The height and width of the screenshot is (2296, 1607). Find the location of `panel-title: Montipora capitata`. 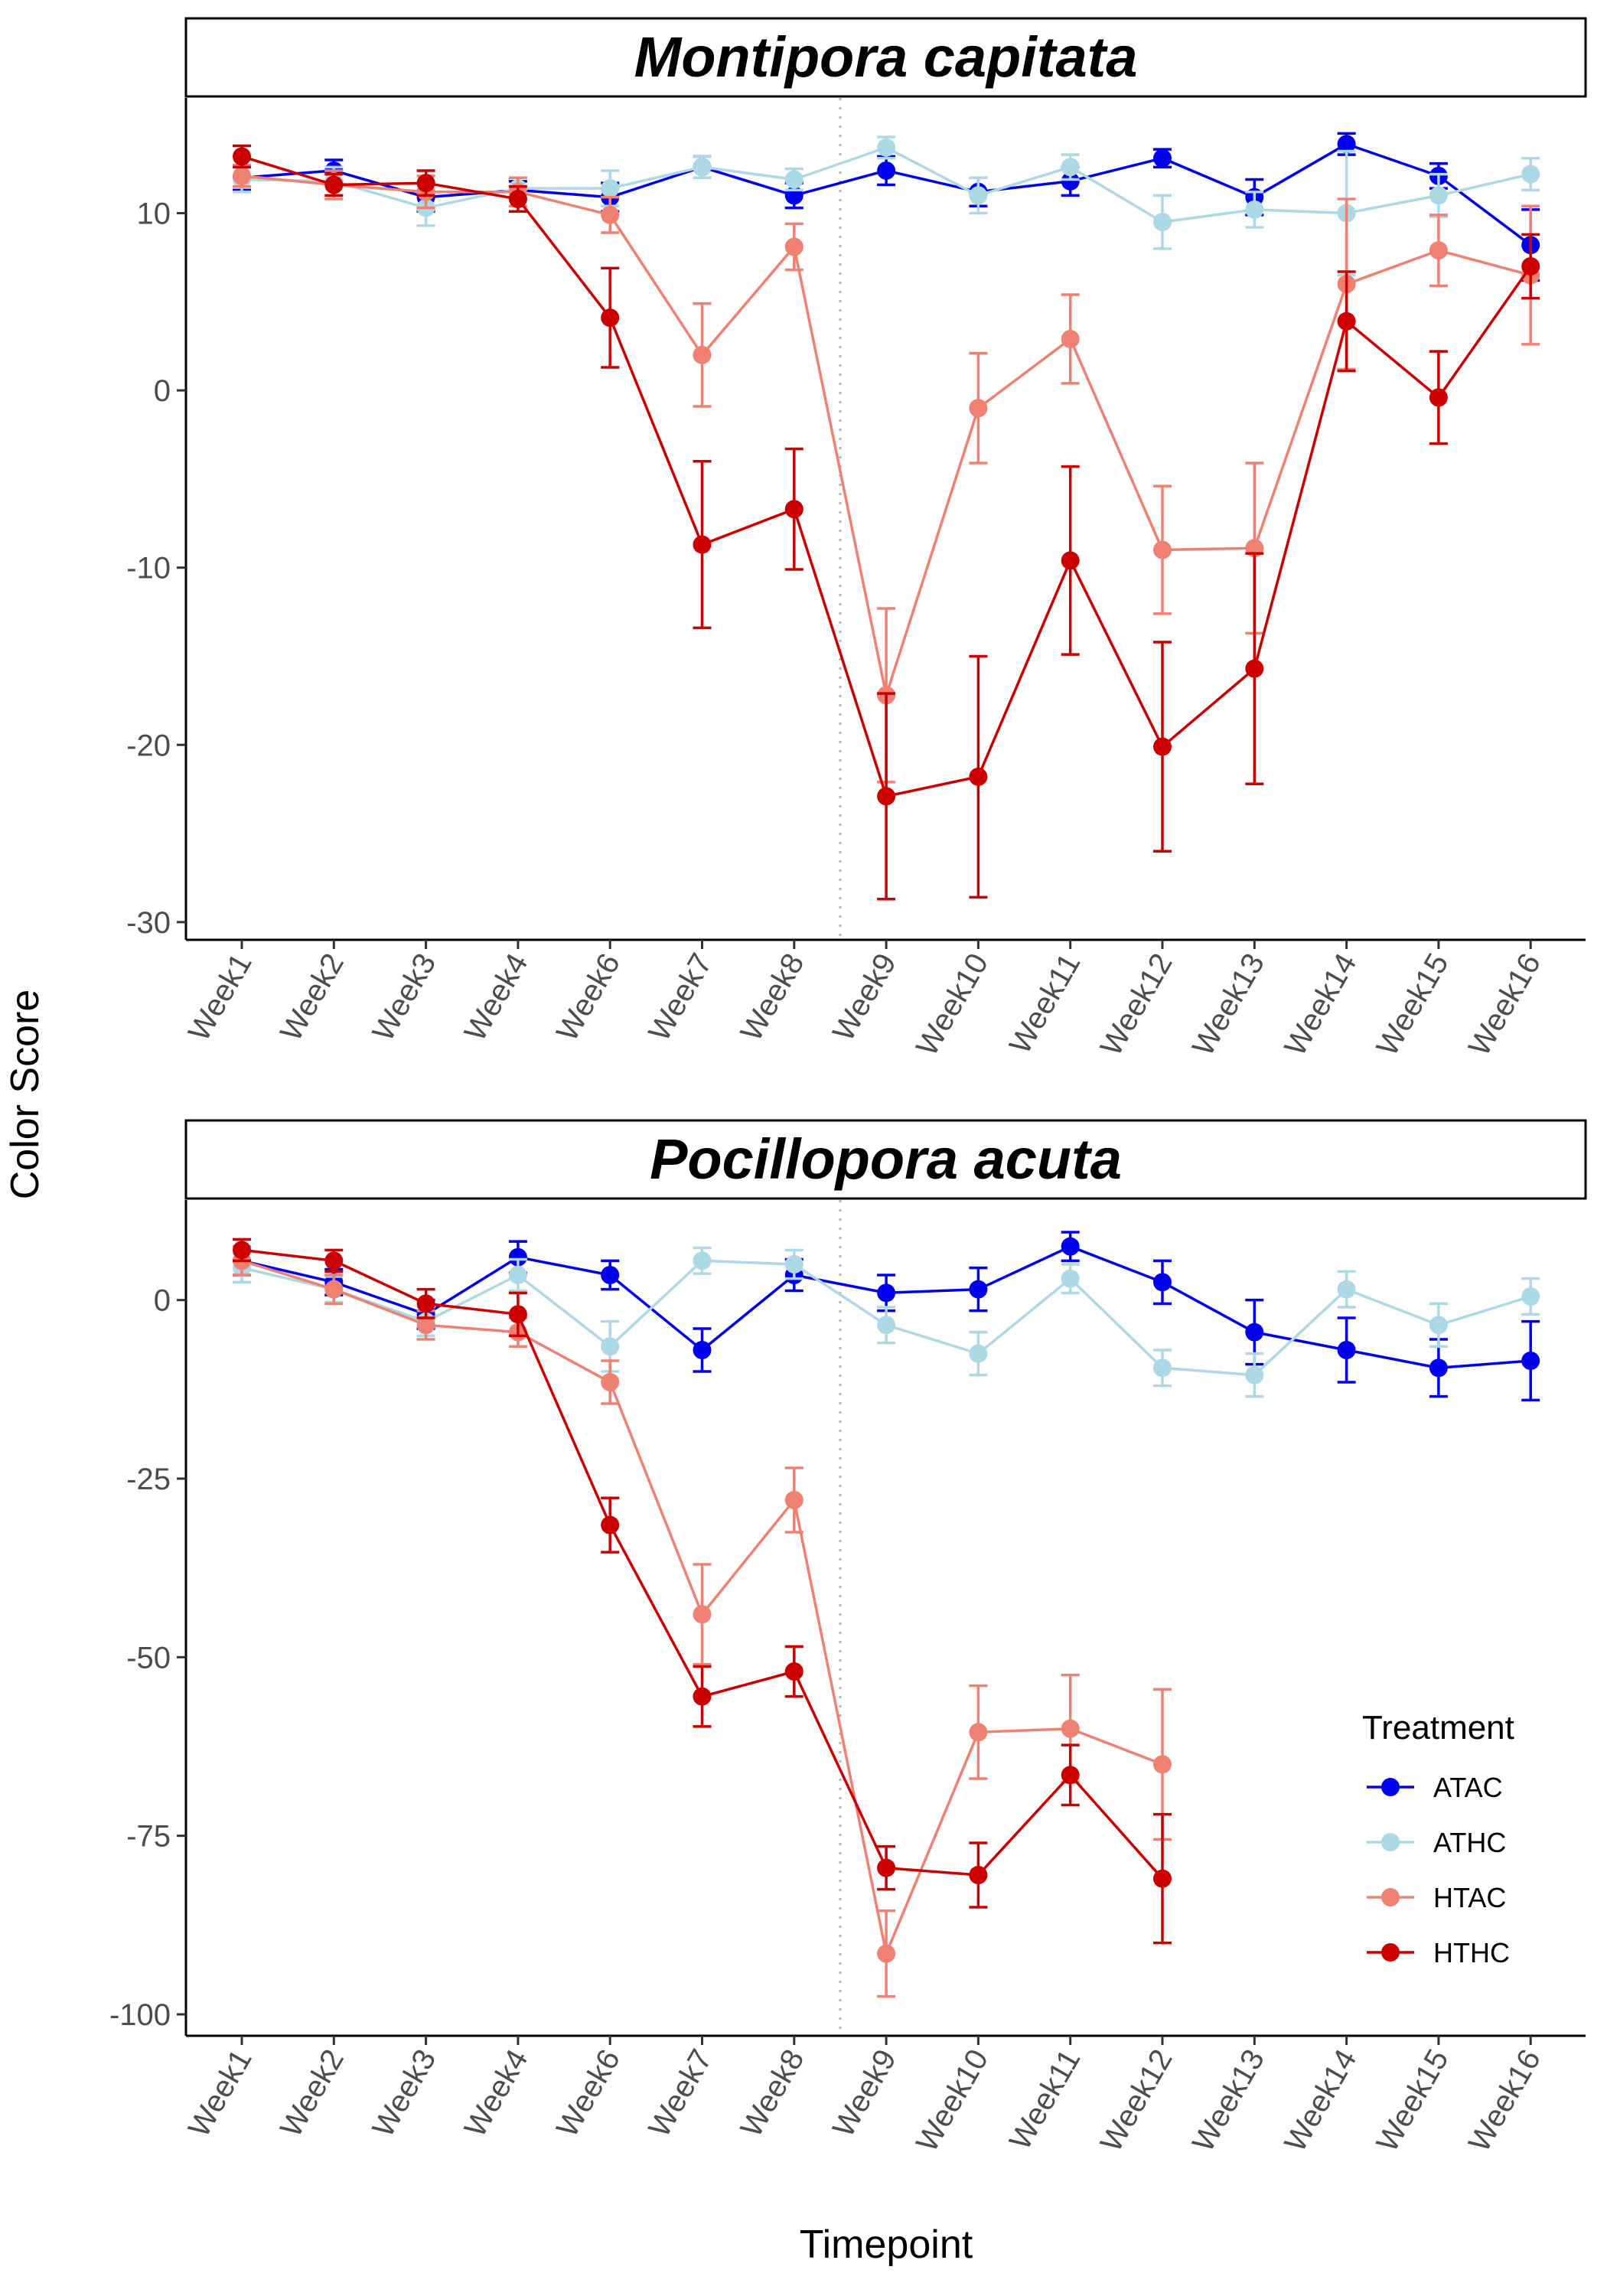

panel-title: Montipora capitata is located at coordinates (886, 57).